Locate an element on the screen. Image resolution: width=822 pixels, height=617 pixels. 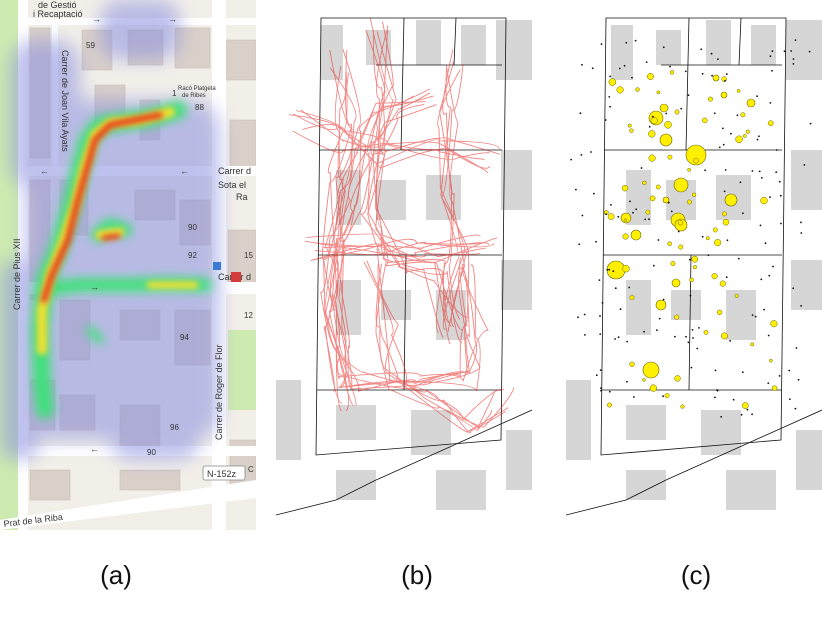
caption-b: (b) is located at coordinates (417, 575).